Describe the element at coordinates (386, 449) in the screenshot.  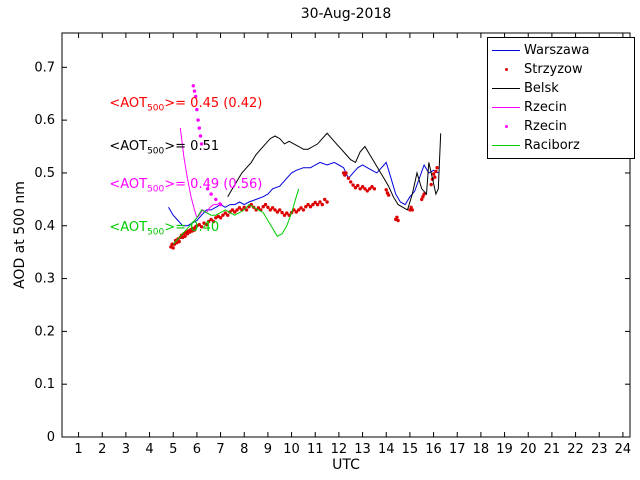
I see `x-tick-label: 14` at that location.